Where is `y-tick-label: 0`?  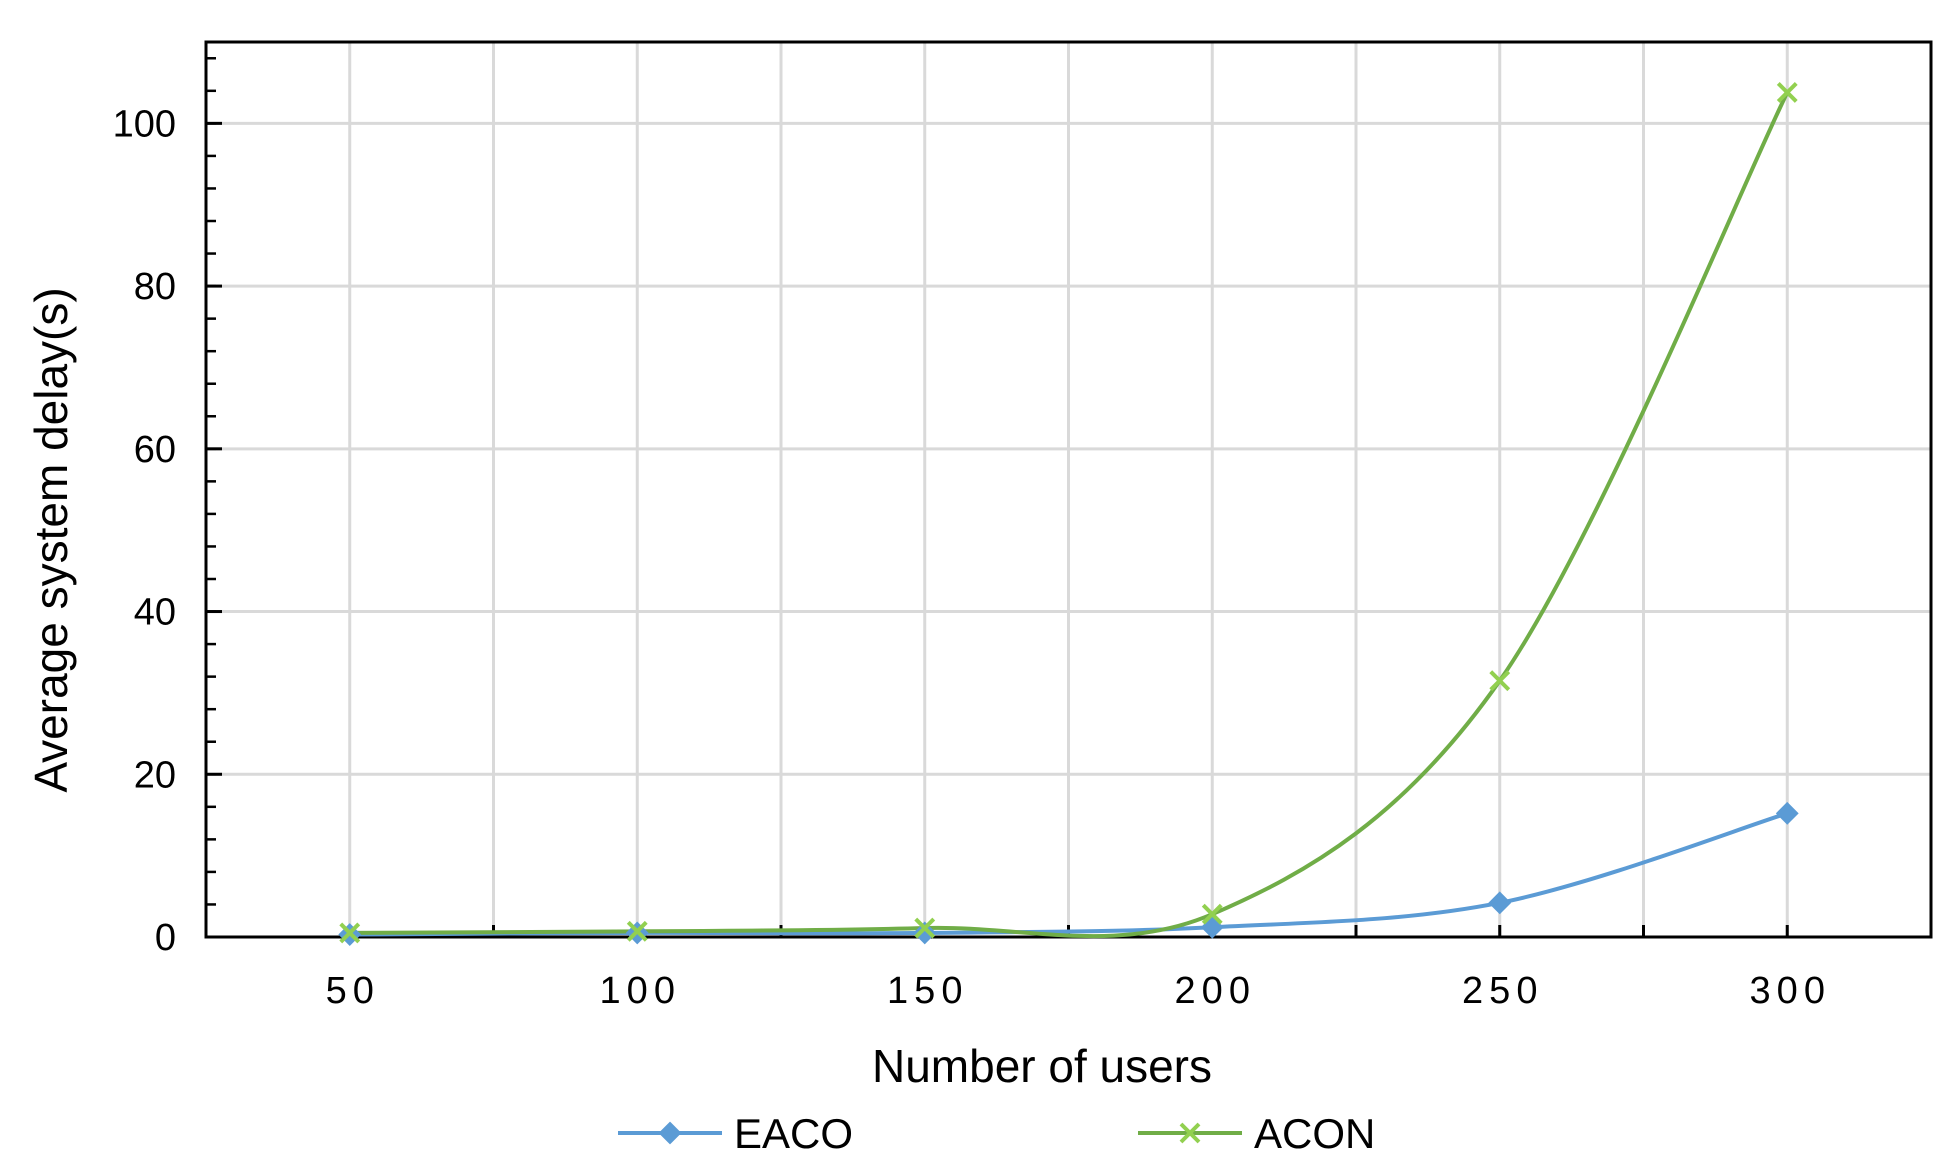
y-tick-label: 0 is located at coordinates (165, 938).